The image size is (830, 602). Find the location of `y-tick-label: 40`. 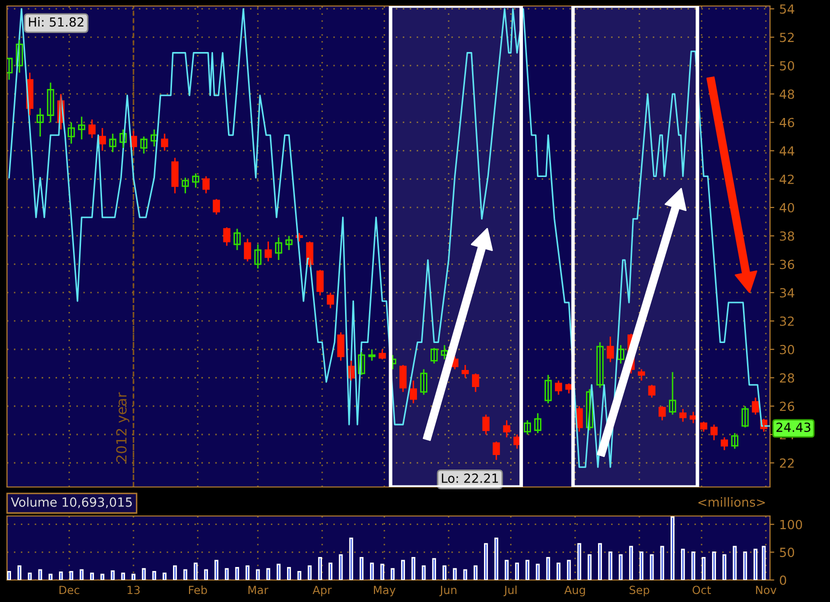

y-tick-label: 40 is located at coordinates (787, 207).